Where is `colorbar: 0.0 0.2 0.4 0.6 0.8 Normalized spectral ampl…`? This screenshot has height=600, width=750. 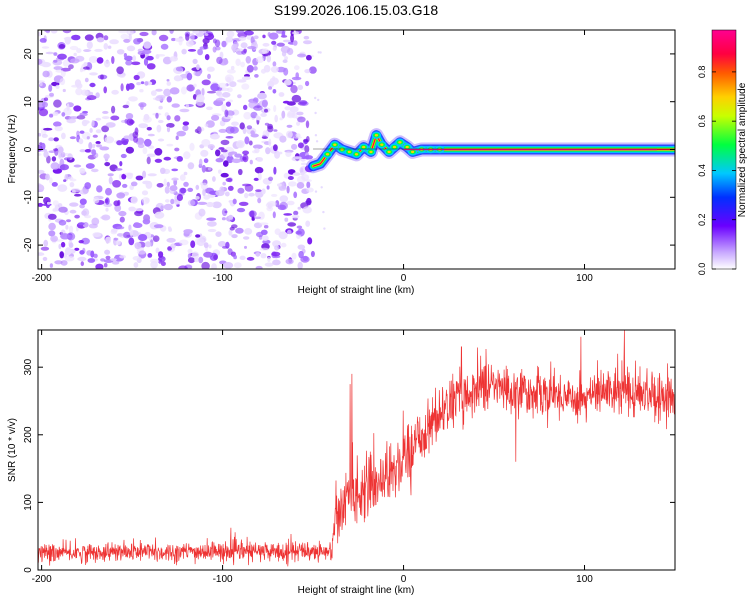
colorbar: 0.0 0.2 0.4 0.6 0.8 Normalized spectral ampl… is located at coordinates (722, 152).